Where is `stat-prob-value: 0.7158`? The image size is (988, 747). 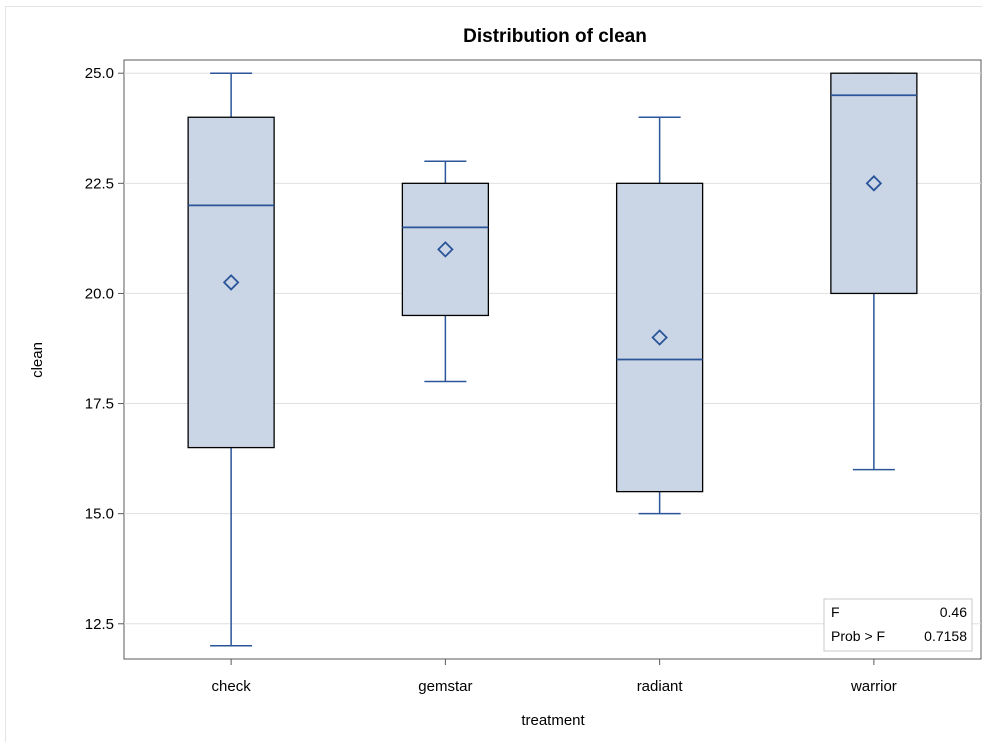
stat-prob-value: 0.7158 is located at coordinates (945, 636).